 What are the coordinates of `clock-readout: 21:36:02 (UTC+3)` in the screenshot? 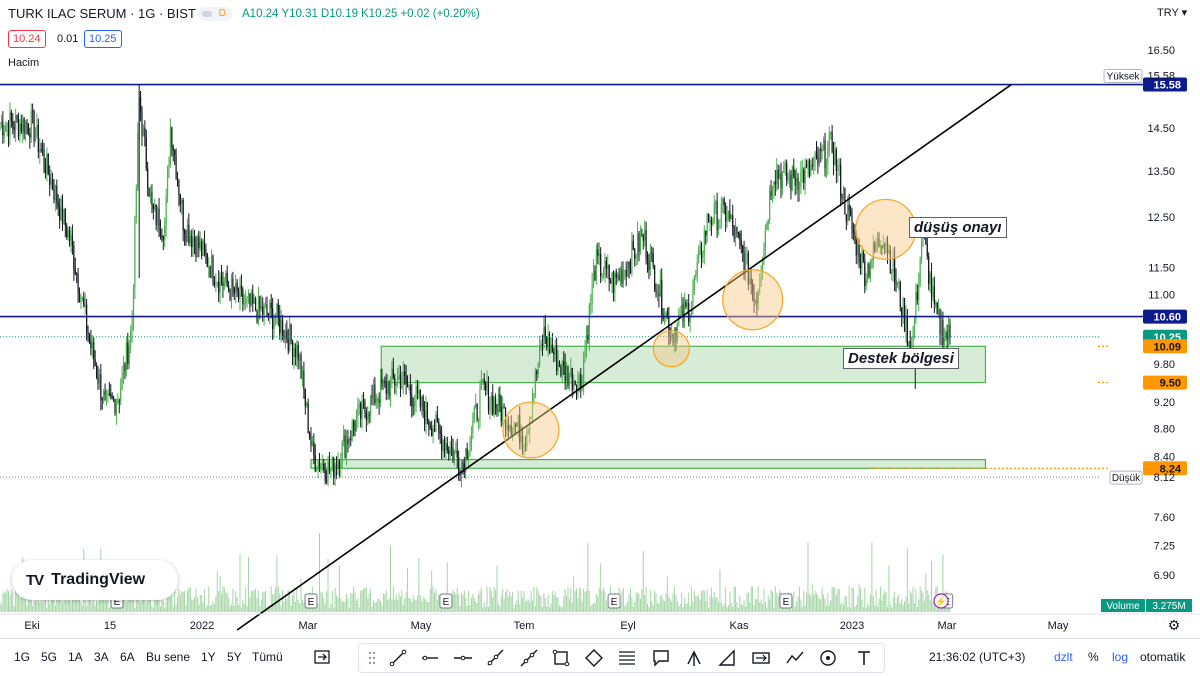 It's located at (977, 657).